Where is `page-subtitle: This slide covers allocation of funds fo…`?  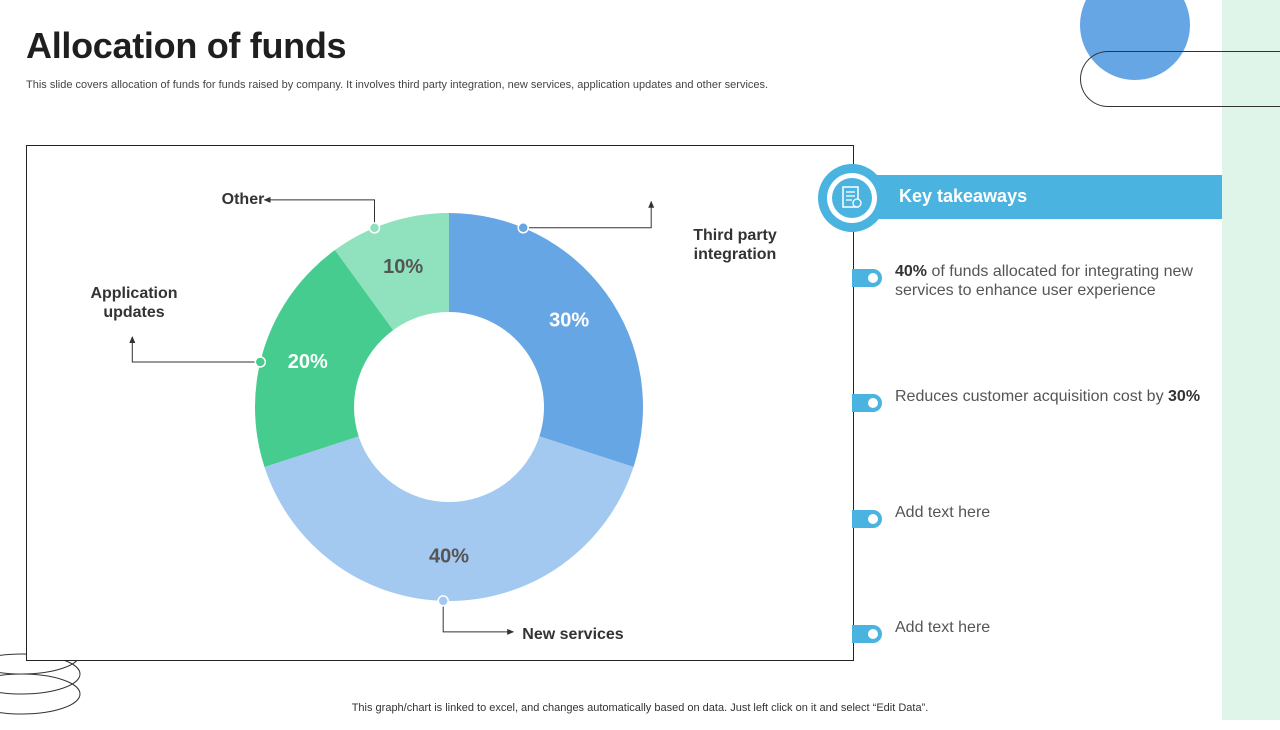 page-subtitle: This slide covers allocation of funds fo… is located at coordinates (397, 85).